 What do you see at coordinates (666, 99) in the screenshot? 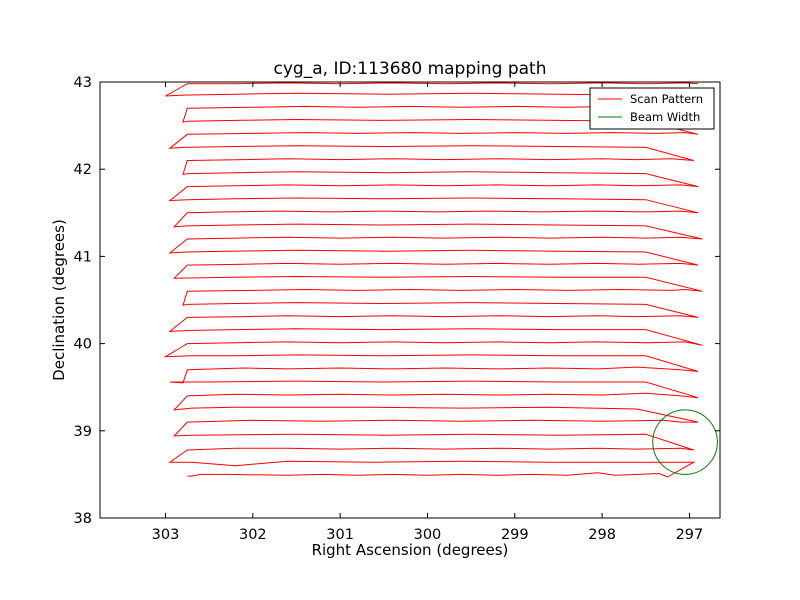
I see `legend-label-scan-pattern: Scan Pattern` at bounding box center [666, 99].